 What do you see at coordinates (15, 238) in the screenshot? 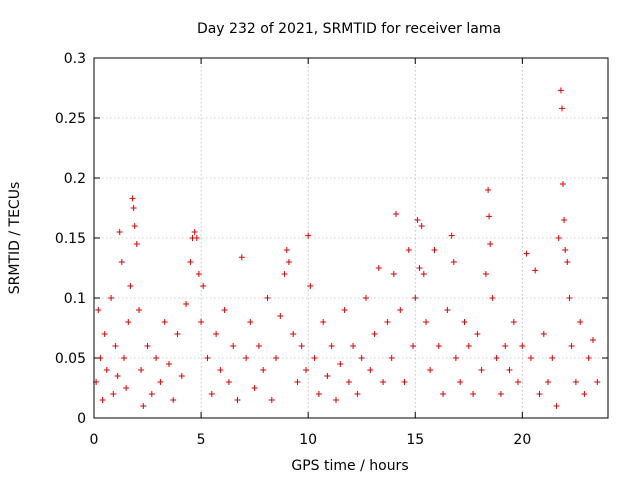
I see `y-axis-label: SRMTID / TECUs` at bounding box center [15, 238].